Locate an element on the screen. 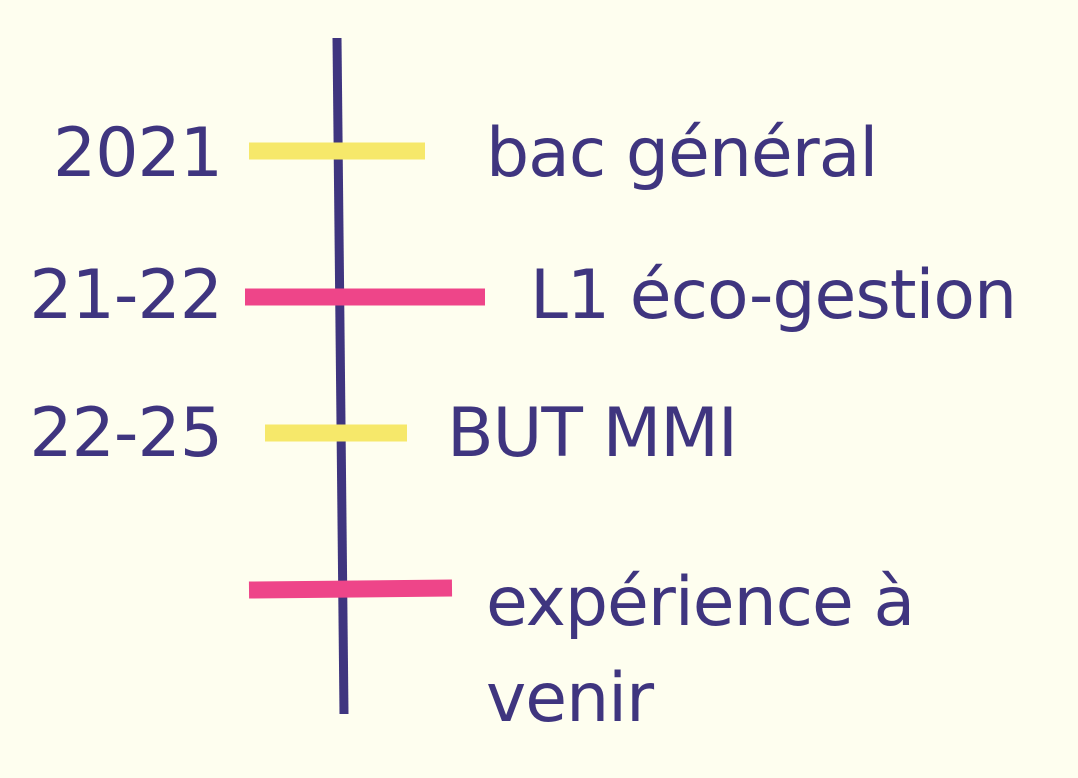  timeline-marker-future is located at coordinates (350, 589).